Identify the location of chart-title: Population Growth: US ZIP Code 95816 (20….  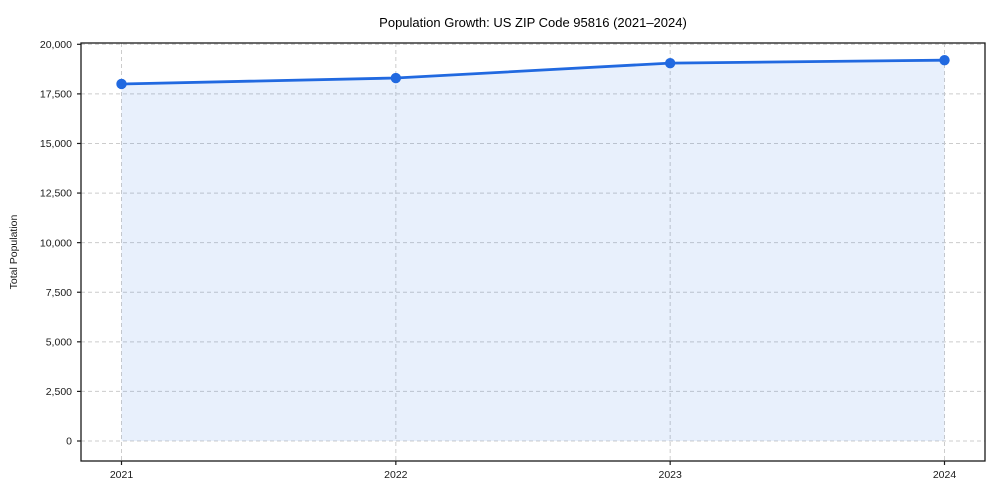
(533, 22).